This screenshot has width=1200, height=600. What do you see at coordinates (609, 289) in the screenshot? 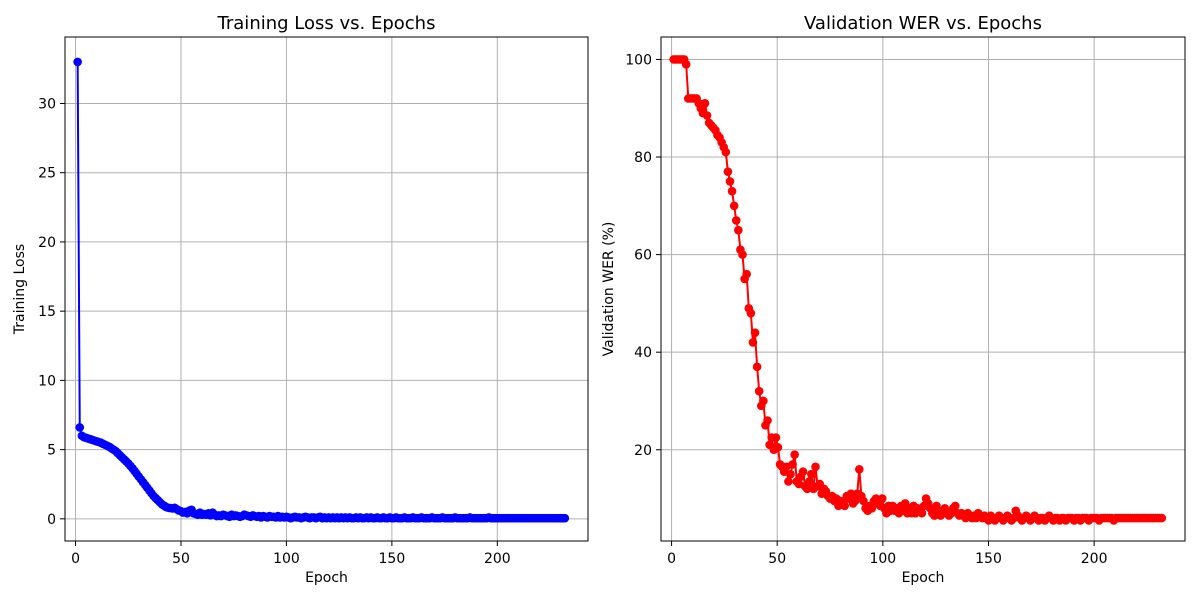
I see `y-axis-label: Validation WER (%)` at bounding box center [609, 289].